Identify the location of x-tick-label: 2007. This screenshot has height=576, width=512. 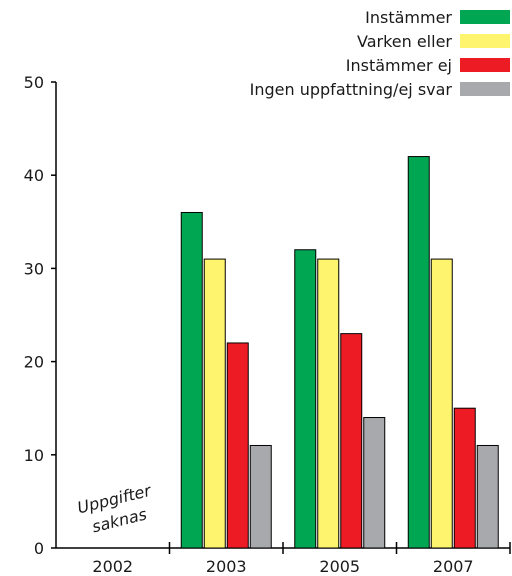
(453, 566).